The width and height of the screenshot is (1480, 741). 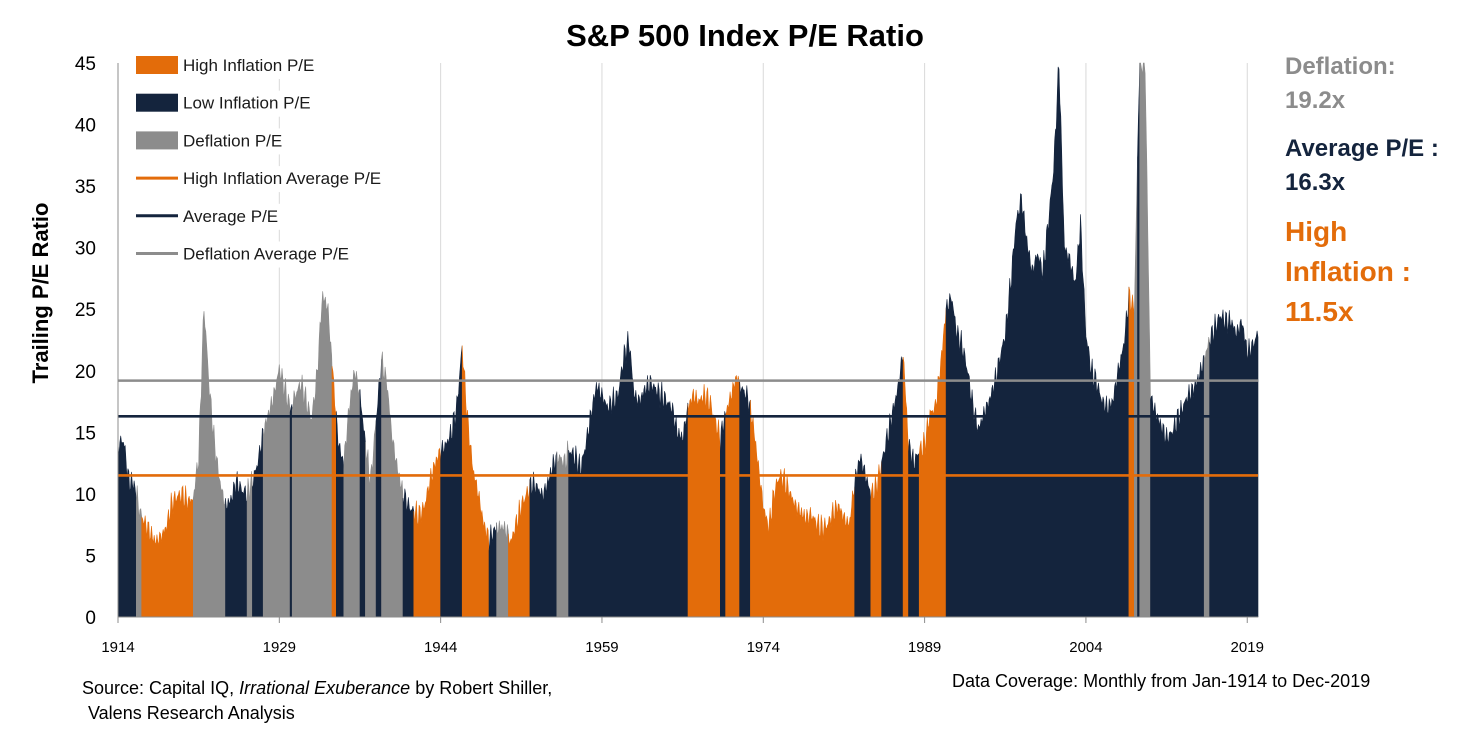 I want to click on x-tick-label: 1974, so click(x=763, y=647).